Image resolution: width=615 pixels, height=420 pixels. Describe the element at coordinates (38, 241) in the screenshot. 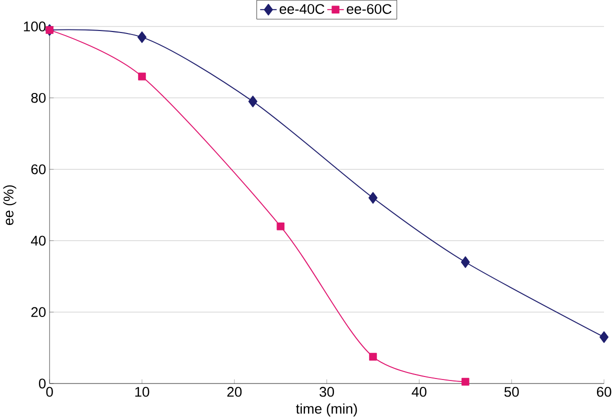

I see `y-tick-label: 40` at that location.